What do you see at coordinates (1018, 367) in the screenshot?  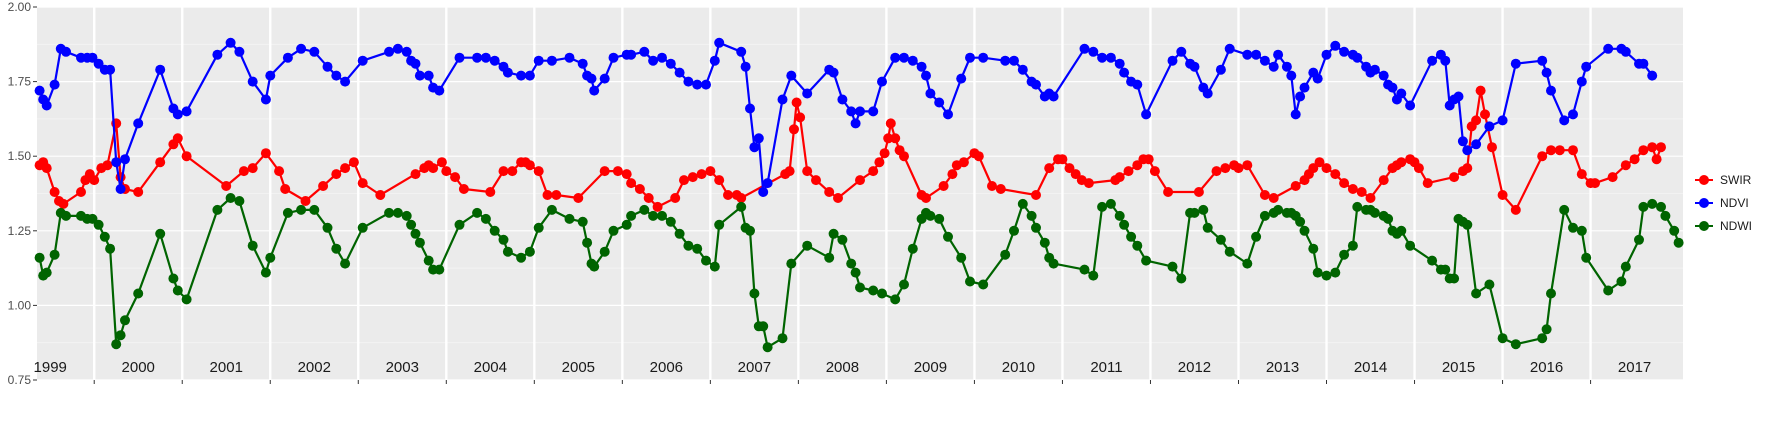 I see `year-label: 2010` at bounding box center [1018, 367].